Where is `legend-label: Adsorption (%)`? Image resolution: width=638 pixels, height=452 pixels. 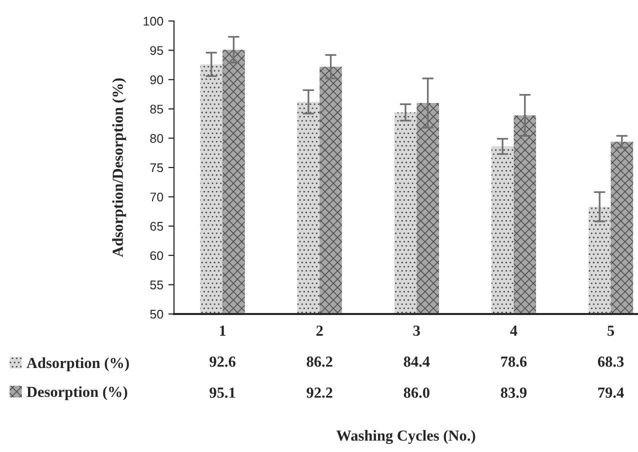
legend-label: Adsorption (%) is located at coordinates (77, 364).